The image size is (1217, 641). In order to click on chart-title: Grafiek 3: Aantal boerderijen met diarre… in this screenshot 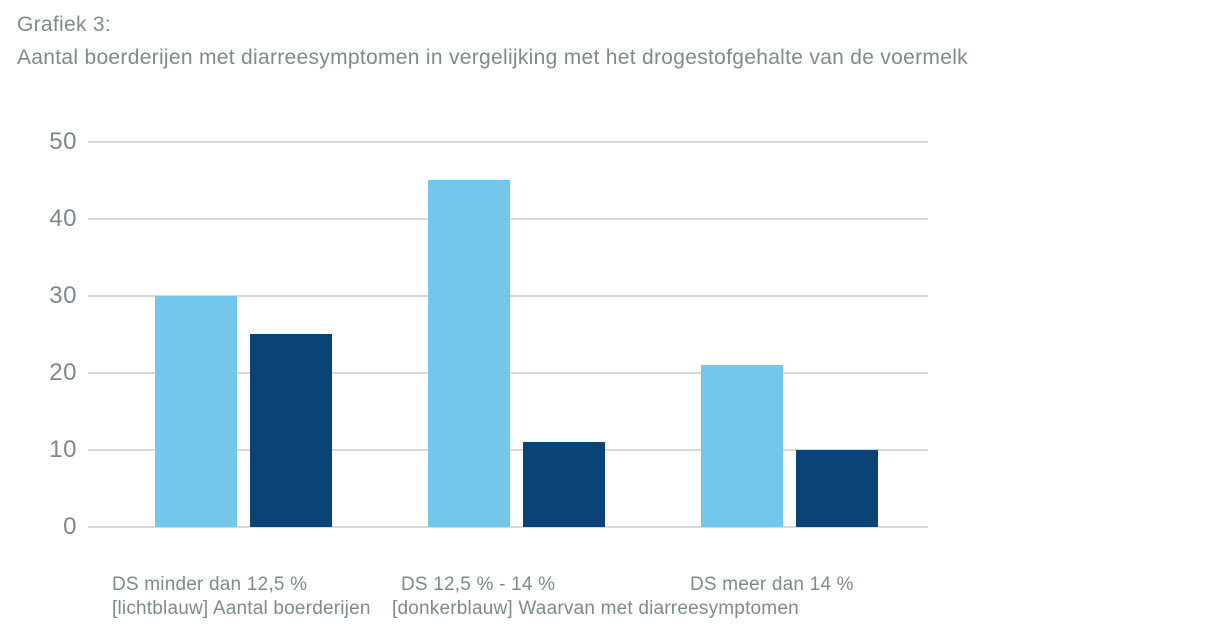, I will do `click(492, 41)`.